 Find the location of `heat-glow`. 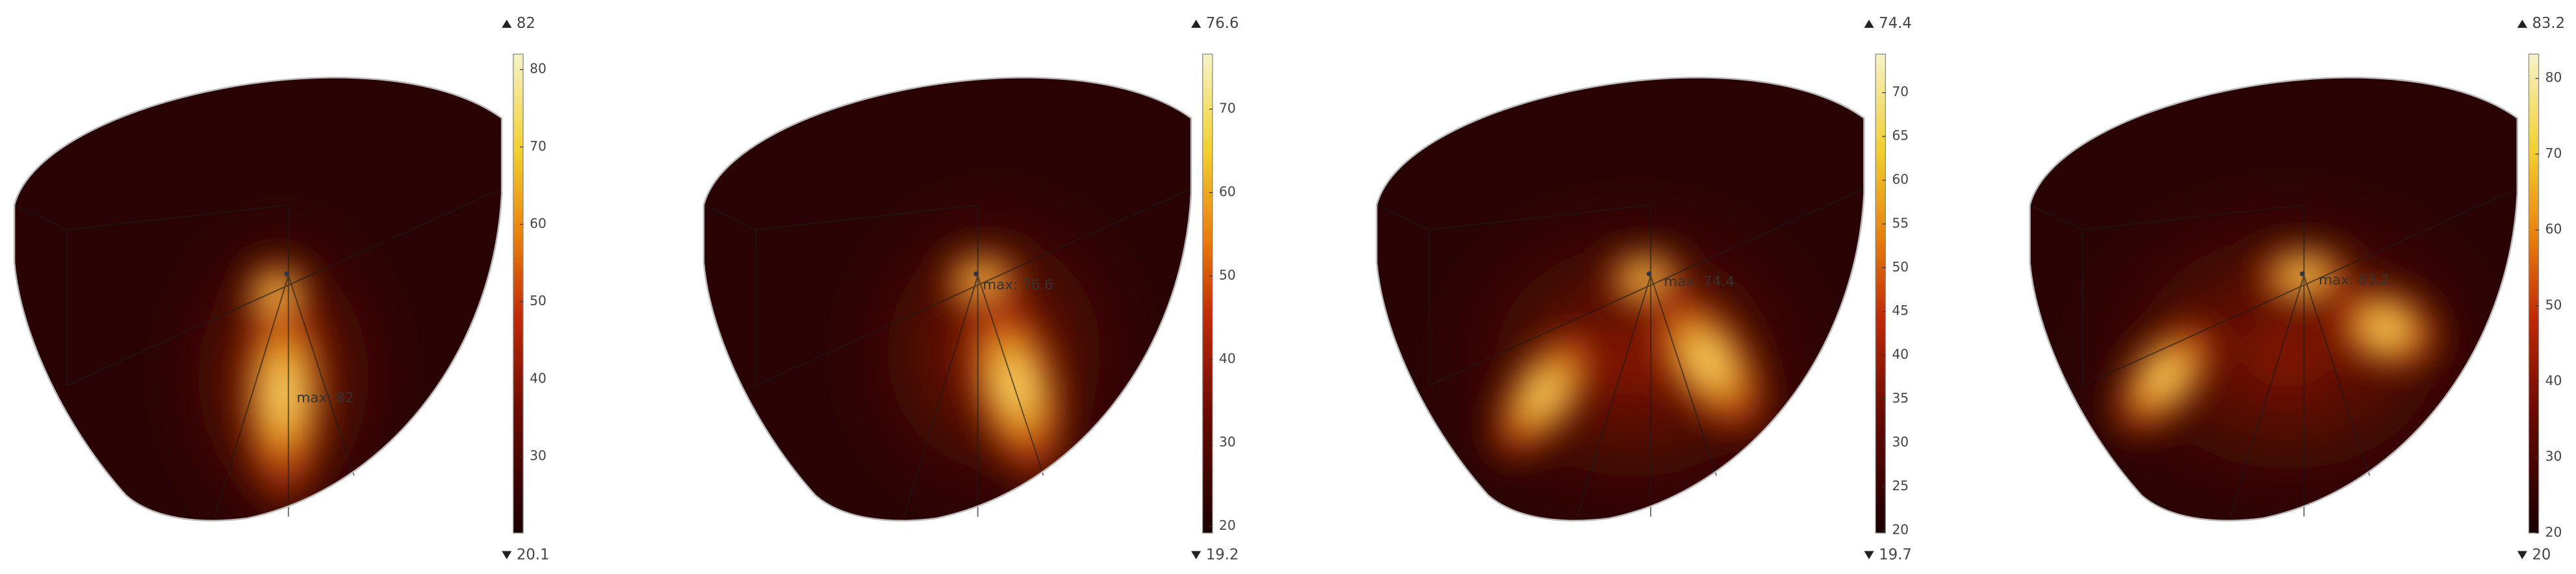

heat-glow is located at coordinates (2287, 346).